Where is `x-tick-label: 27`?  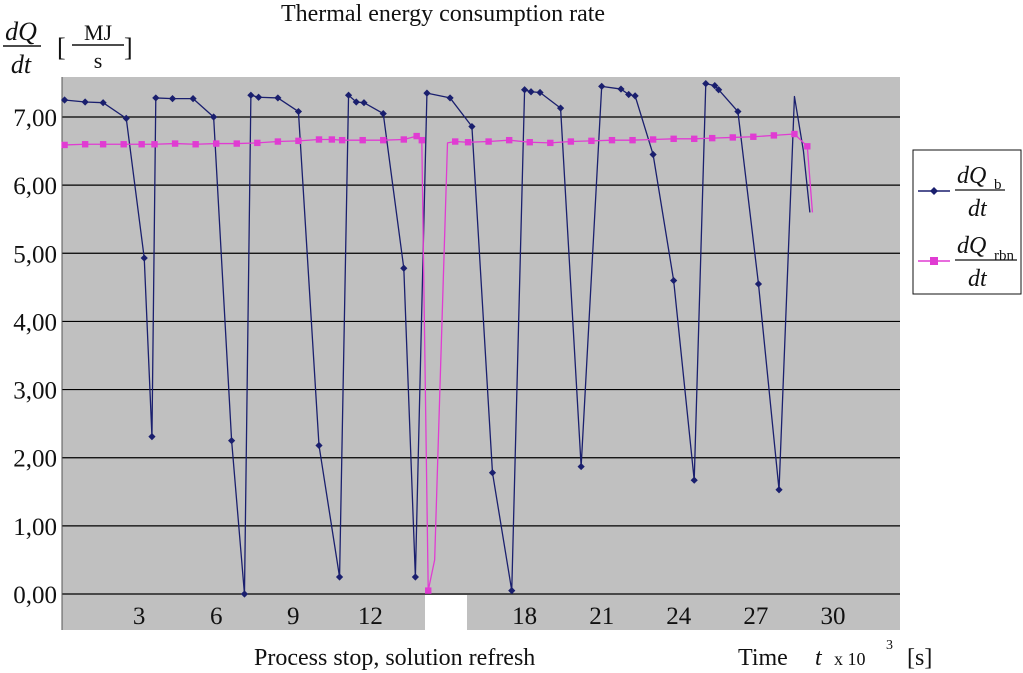
x-tick-label: 27 is located at coordinates (755, 616).